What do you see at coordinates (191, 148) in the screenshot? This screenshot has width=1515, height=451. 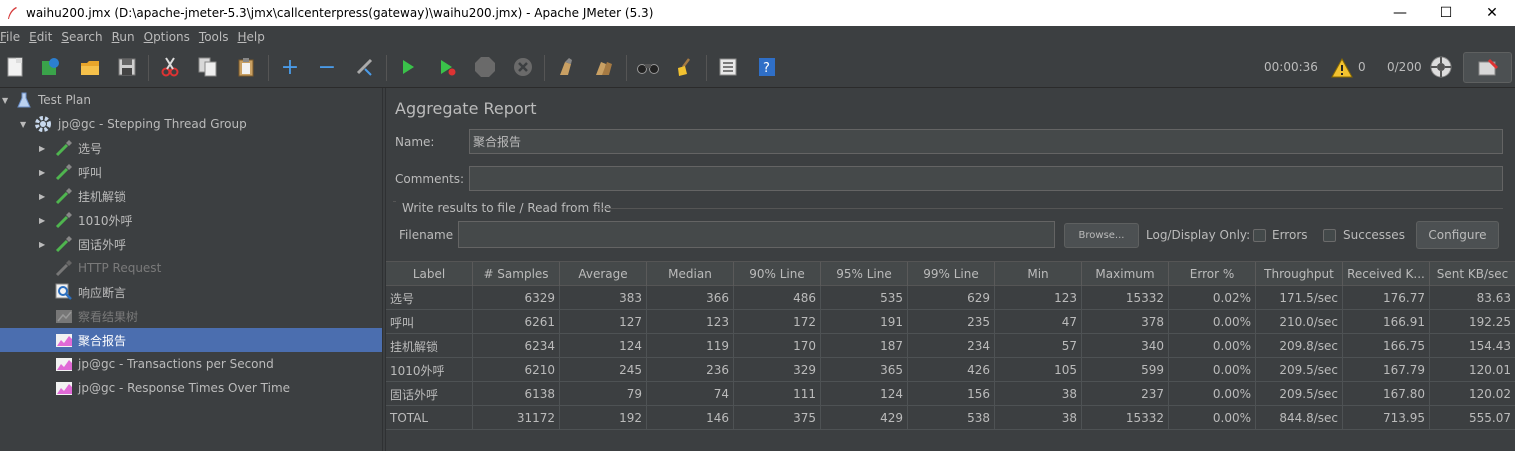 I see `tree-item-sampler: ▶ 选号` at bounding box center [191, 148].